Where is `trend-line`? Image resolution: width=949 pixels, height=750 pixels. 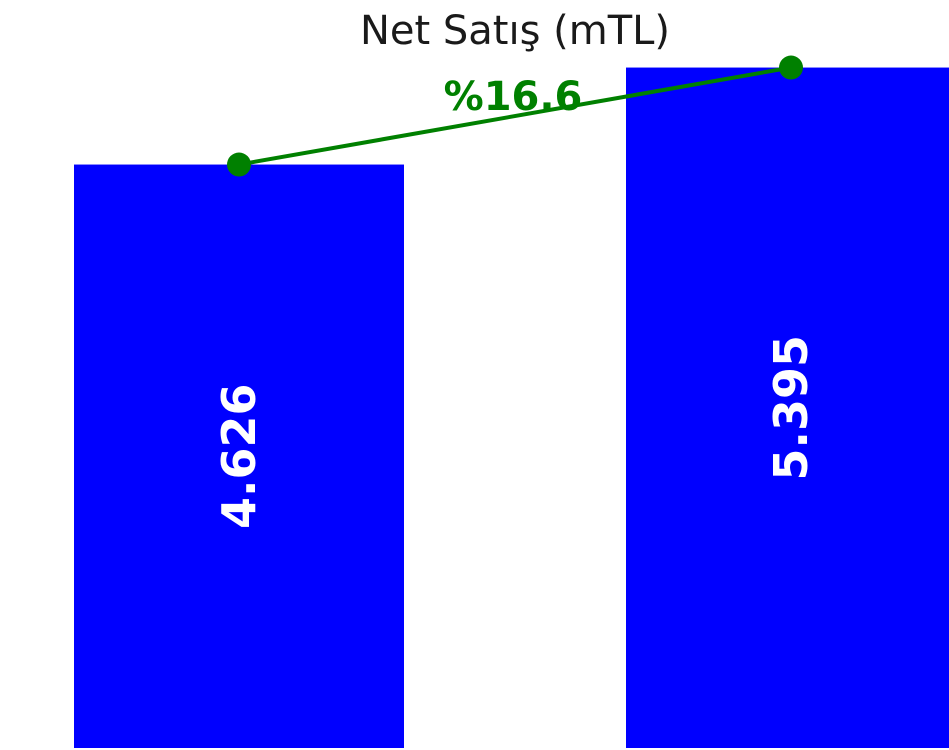
trend-line is located at coordinates (515, 116).